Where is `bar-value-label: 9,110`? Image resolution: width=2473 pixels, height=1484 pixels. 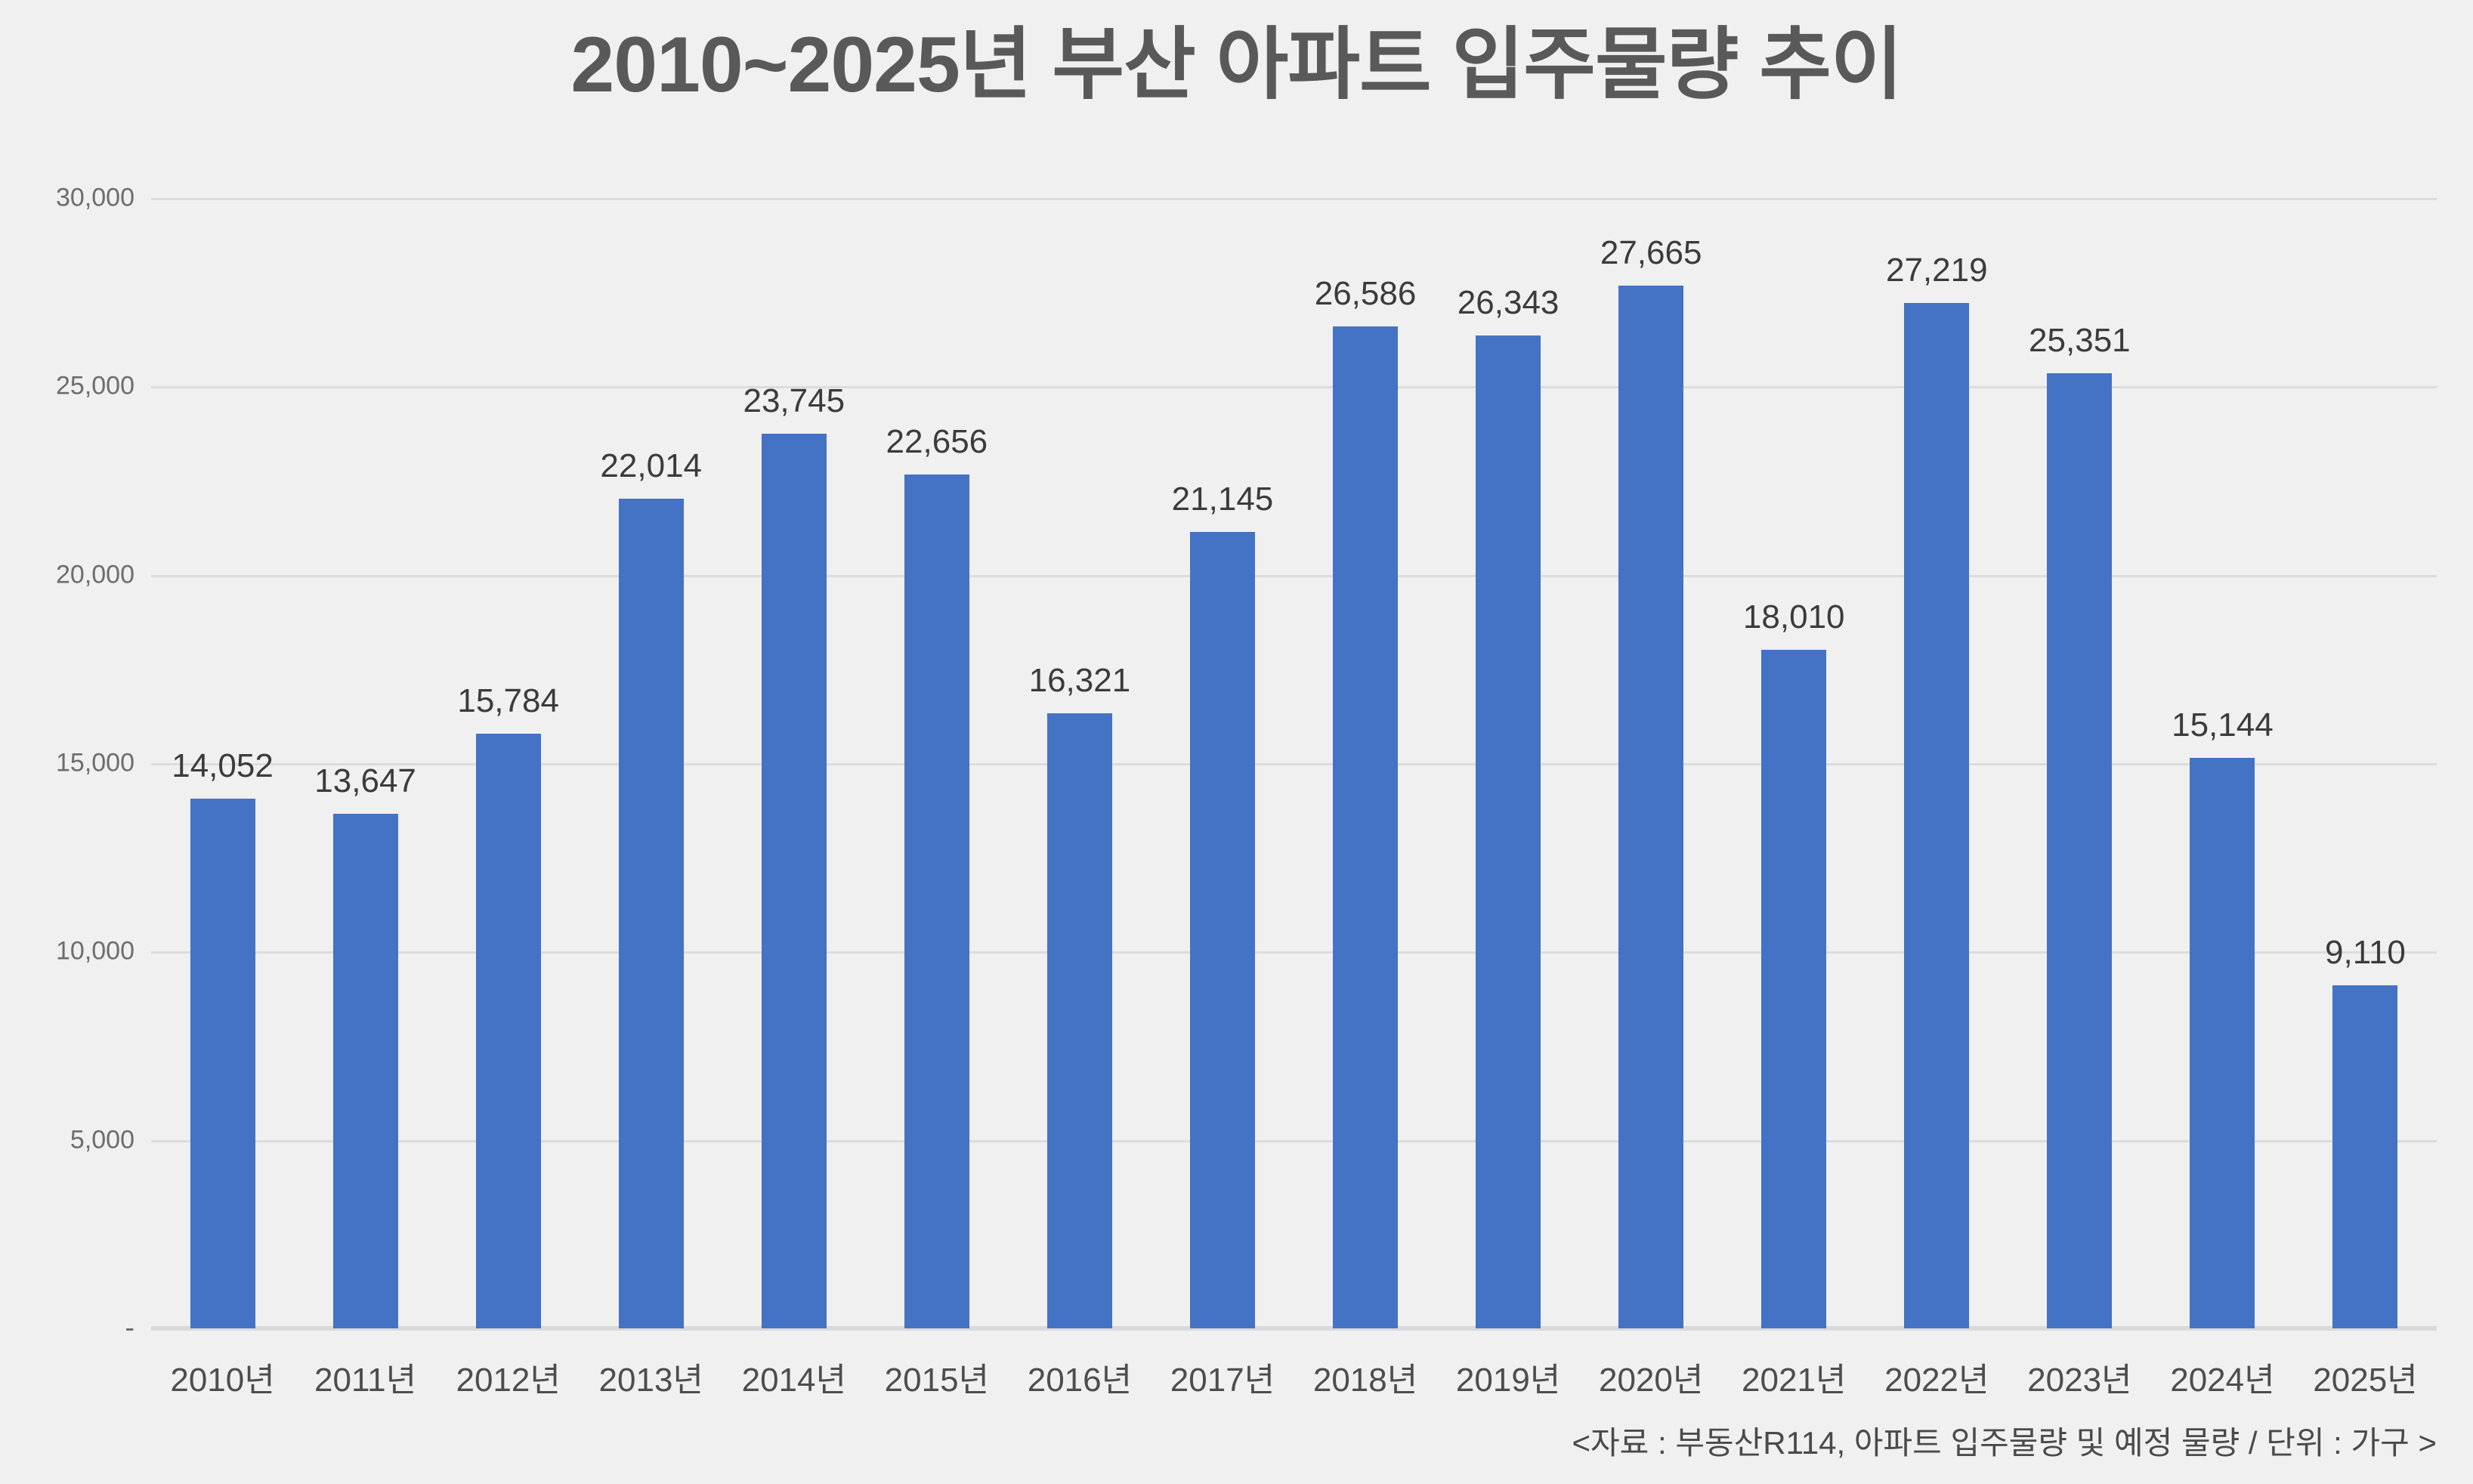 bar-value-label: 9,110 is located at coordinates (2365, 952).